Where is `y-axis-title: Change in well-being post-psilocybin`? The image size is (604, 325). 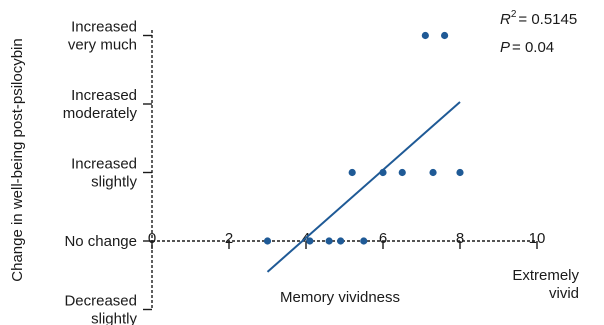 y-axis-title: Change in well-being post-psilocybin is located at coordinates (17, 159).